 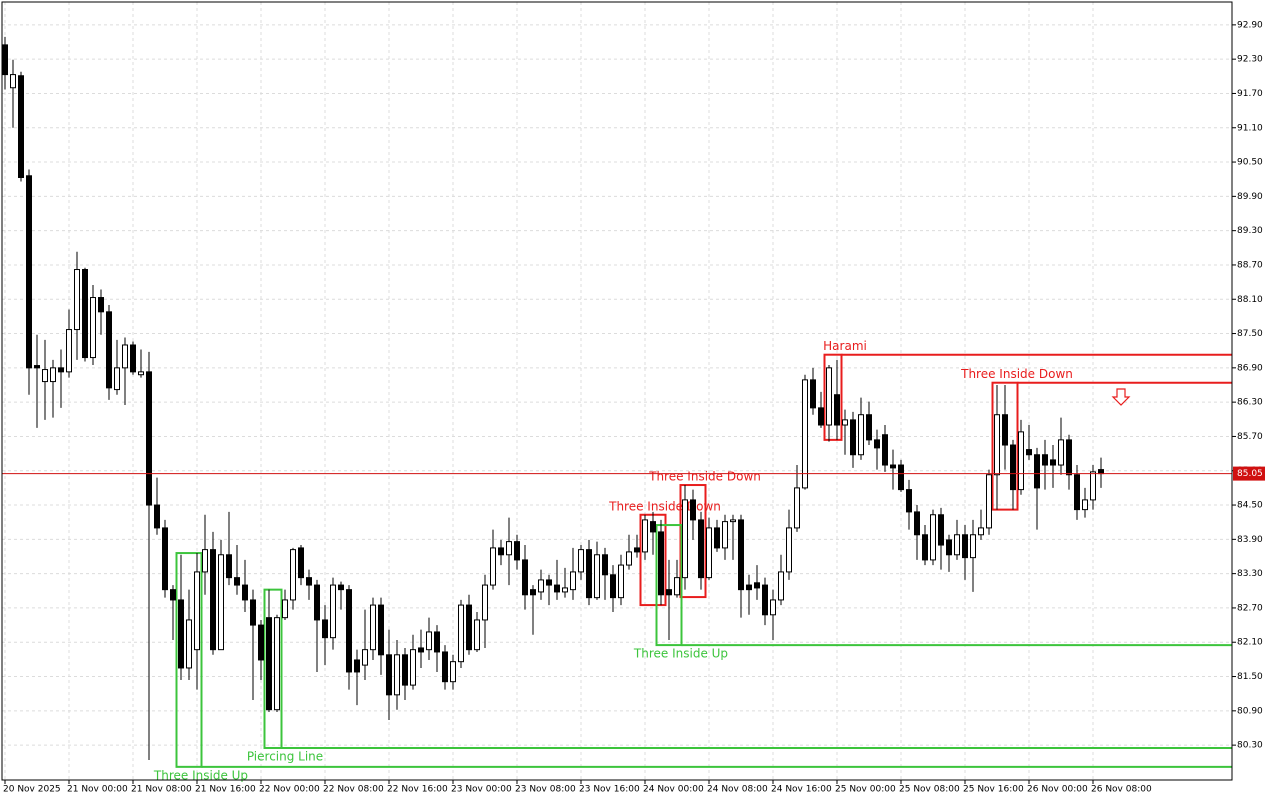 What do you see at coordinates (673, 790) in the screenshot?
I see `x-tick-label: 24 Nov 00:00` at bounding box center [673, 790].